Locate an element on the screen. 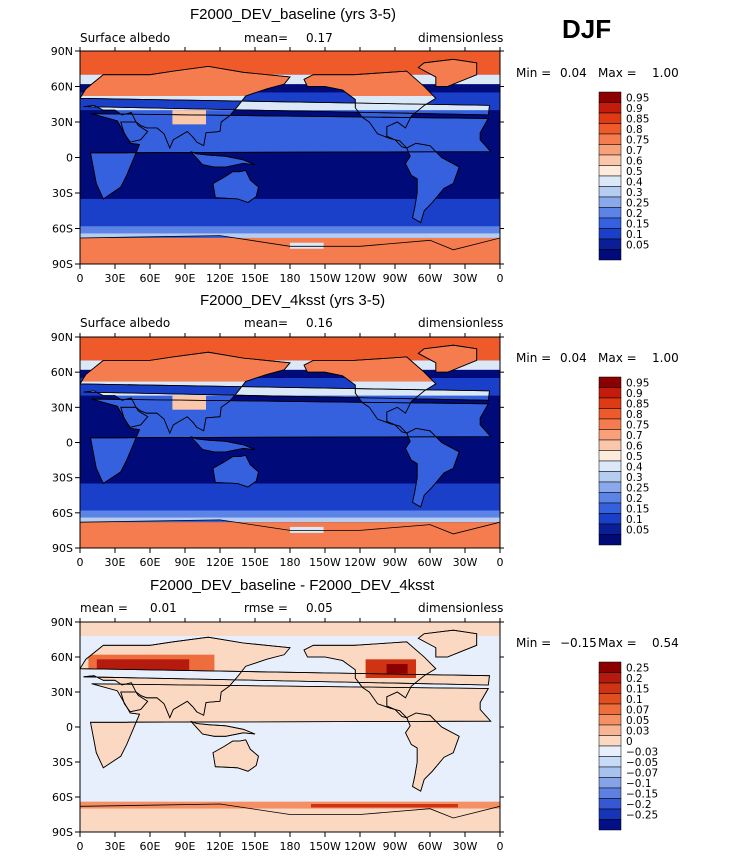 This screenshot has height=859, width=733. panel-2-min-value: 0.04 is located at coordinates (573, 358).